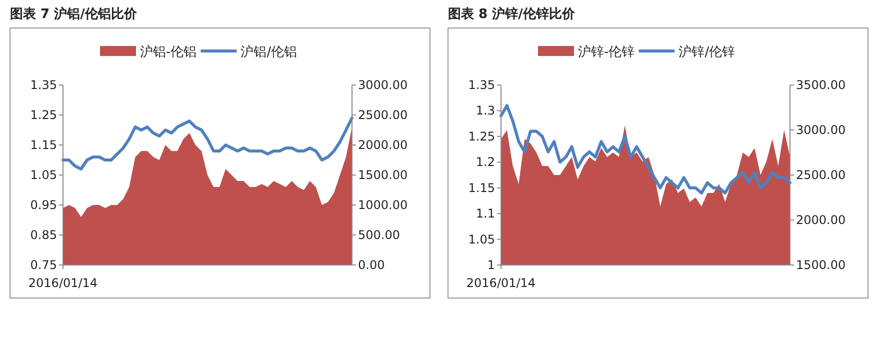 This screenshot has width=879, height=338. Describe the element at coordinates (383, 205) in the screenshot. I see `y2-tick-label: 1000.00` at that location.